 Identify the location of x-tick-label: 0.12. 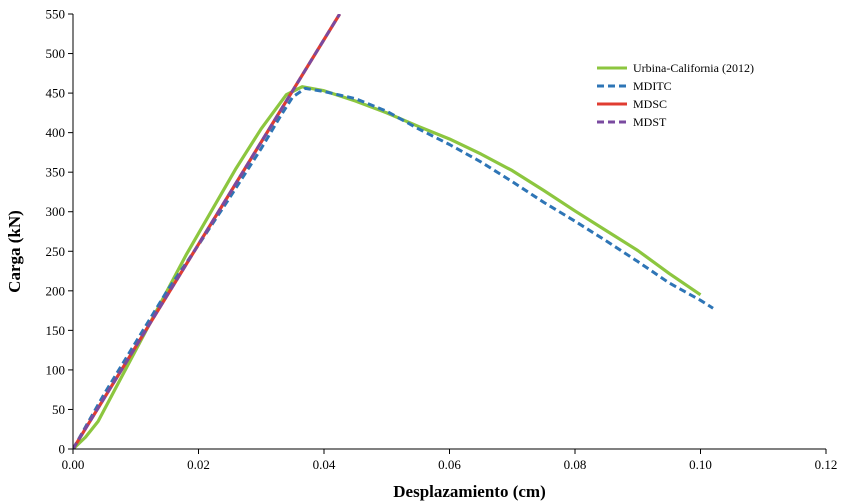
(826, 464).